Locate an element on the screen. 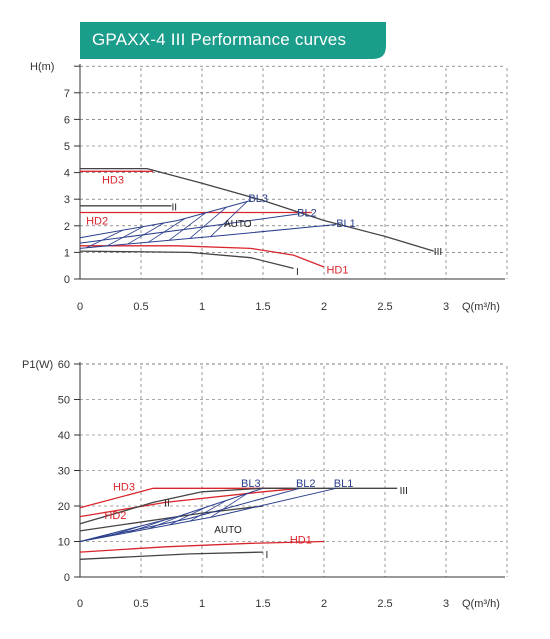 The width and height of the screenshot is (550, 639). series-hd3-line is located at coordinates (186, 498).